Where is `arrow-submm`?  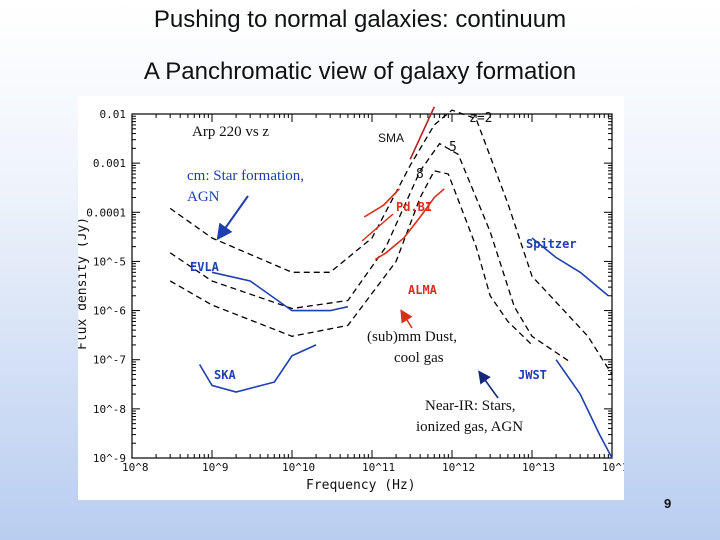
arrow-submm is located at coordinates (406, 319).